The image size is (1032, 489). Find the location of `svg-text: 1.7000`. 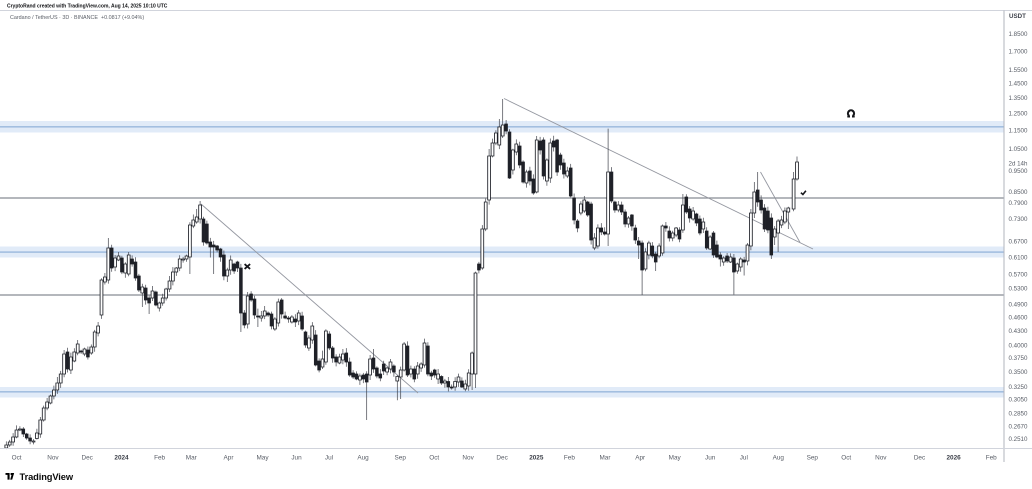

svg-text: 1.7000 is located at coordinates (1018, 51).